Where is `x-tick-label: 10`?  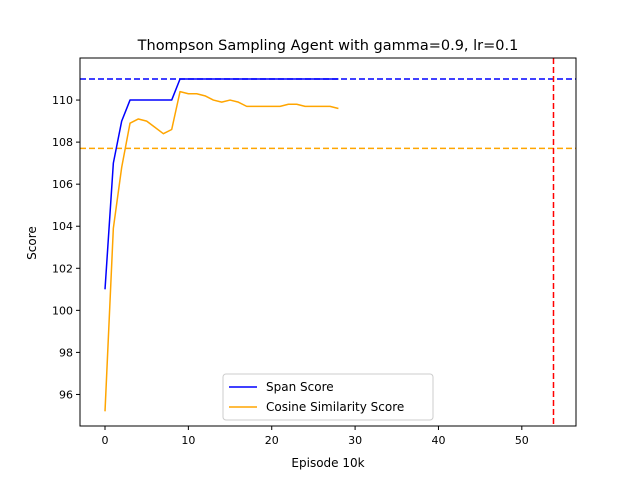 x-tick-label: 10 is located at coordinates (188, 440).